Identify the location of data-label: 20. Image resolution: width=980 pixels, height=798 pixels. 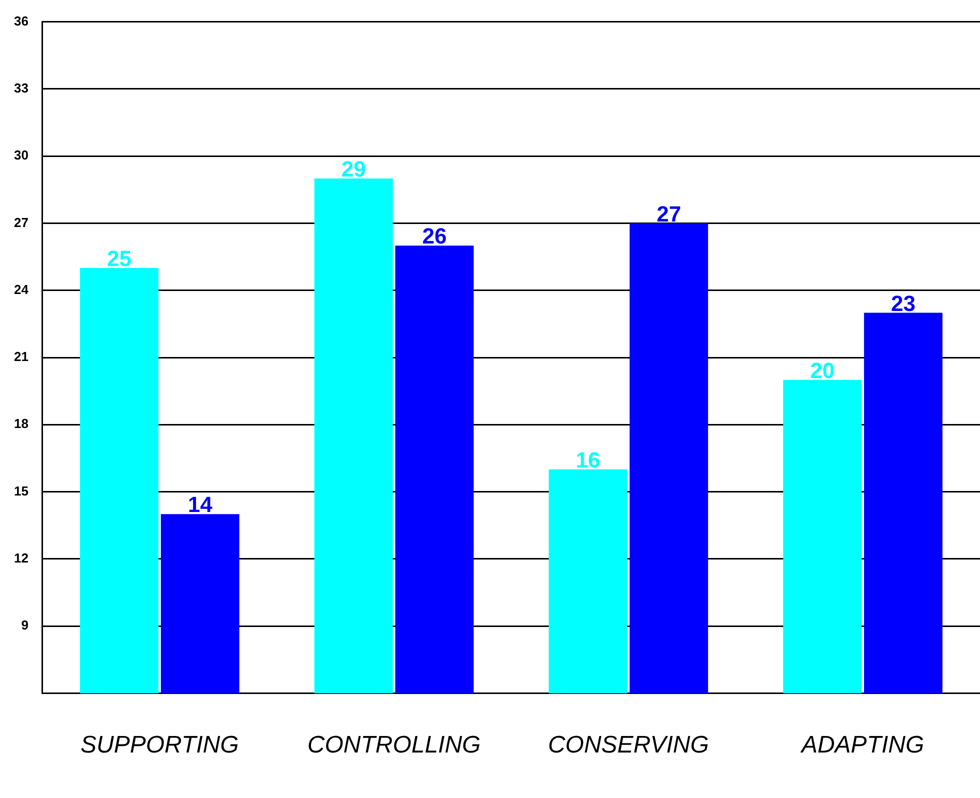
(822, 370).